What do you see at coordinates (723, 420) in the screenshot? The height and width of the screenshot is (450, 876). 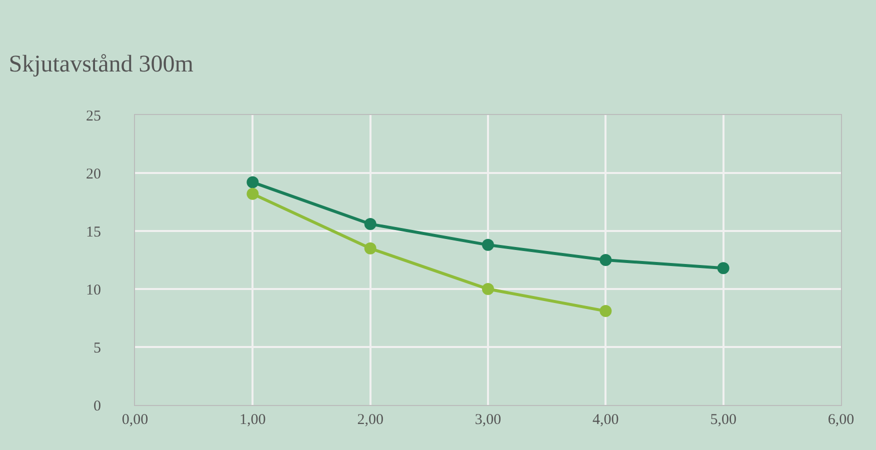 I see `x-tick-label: 5,00` at bounding box center [723, 420].